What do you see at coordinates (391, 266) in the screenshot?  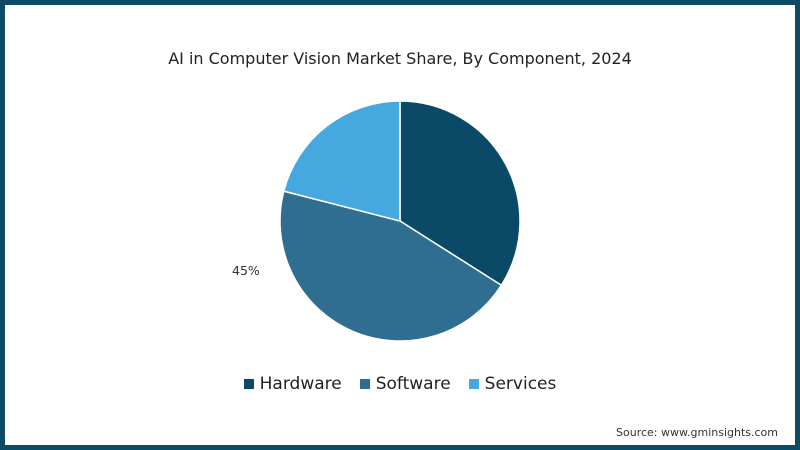 I see `pie-slice-software` at bounding box center [391, 266].